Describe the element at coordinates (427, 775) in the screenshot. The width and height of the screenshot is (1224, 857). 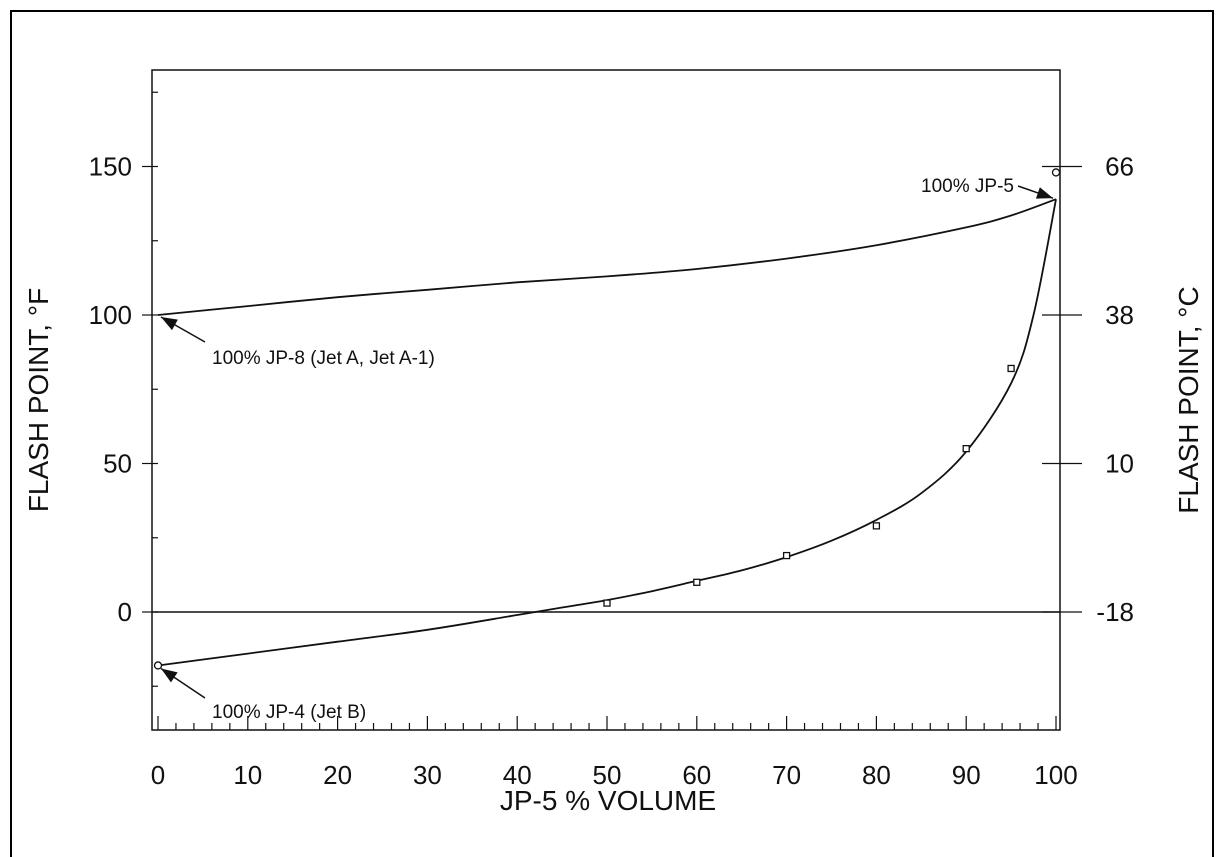
I see `x-tick-label: 30` at that location.